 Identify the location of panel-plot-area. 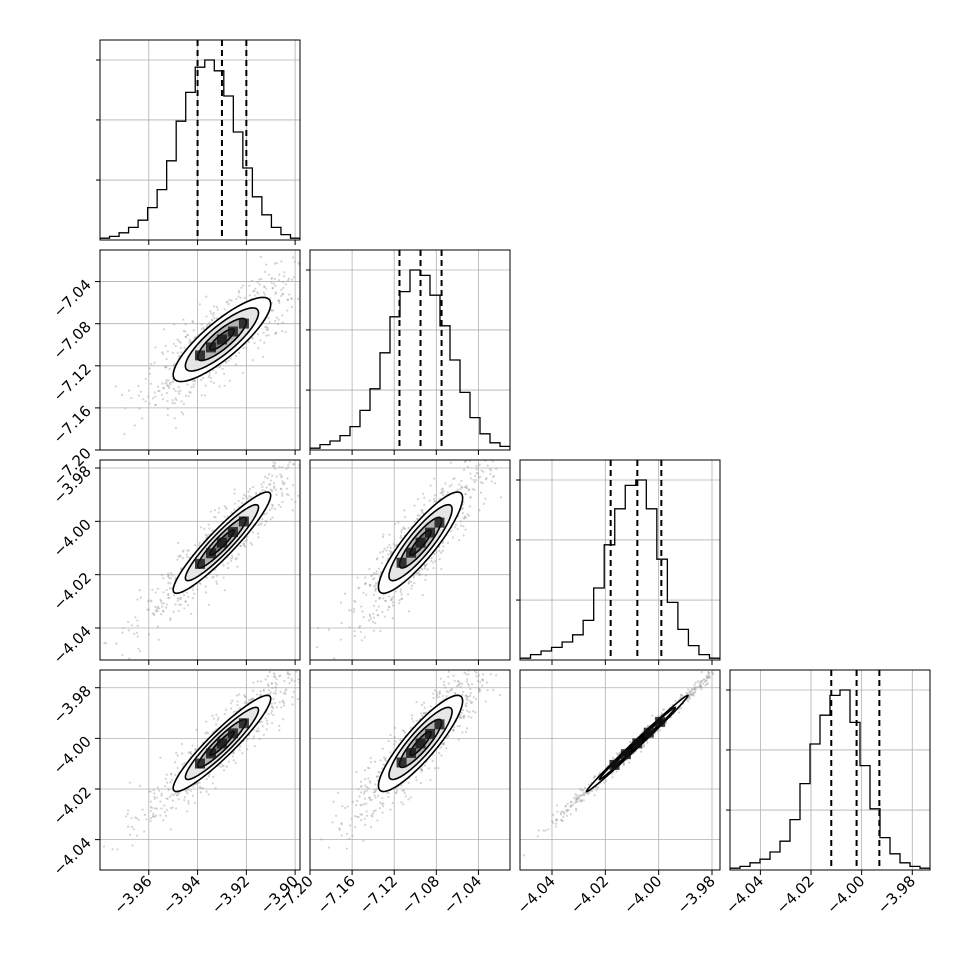
(629, 755).